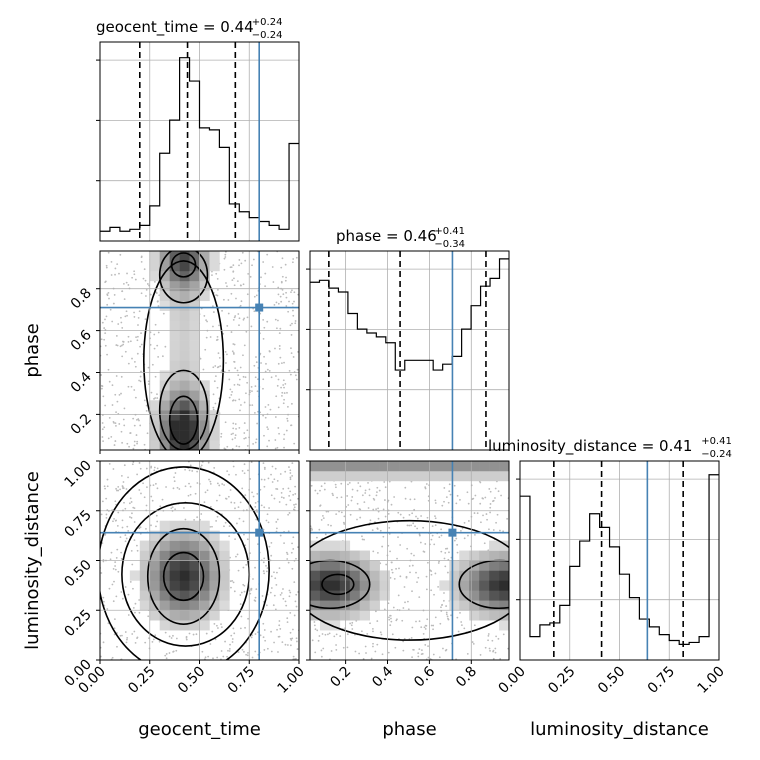 This screenshot has height=760, width=760. What do you see at coordinates (449, 231) in the screenshot?
I see `title-plus: +0.41` at bounding box center [449, 231].